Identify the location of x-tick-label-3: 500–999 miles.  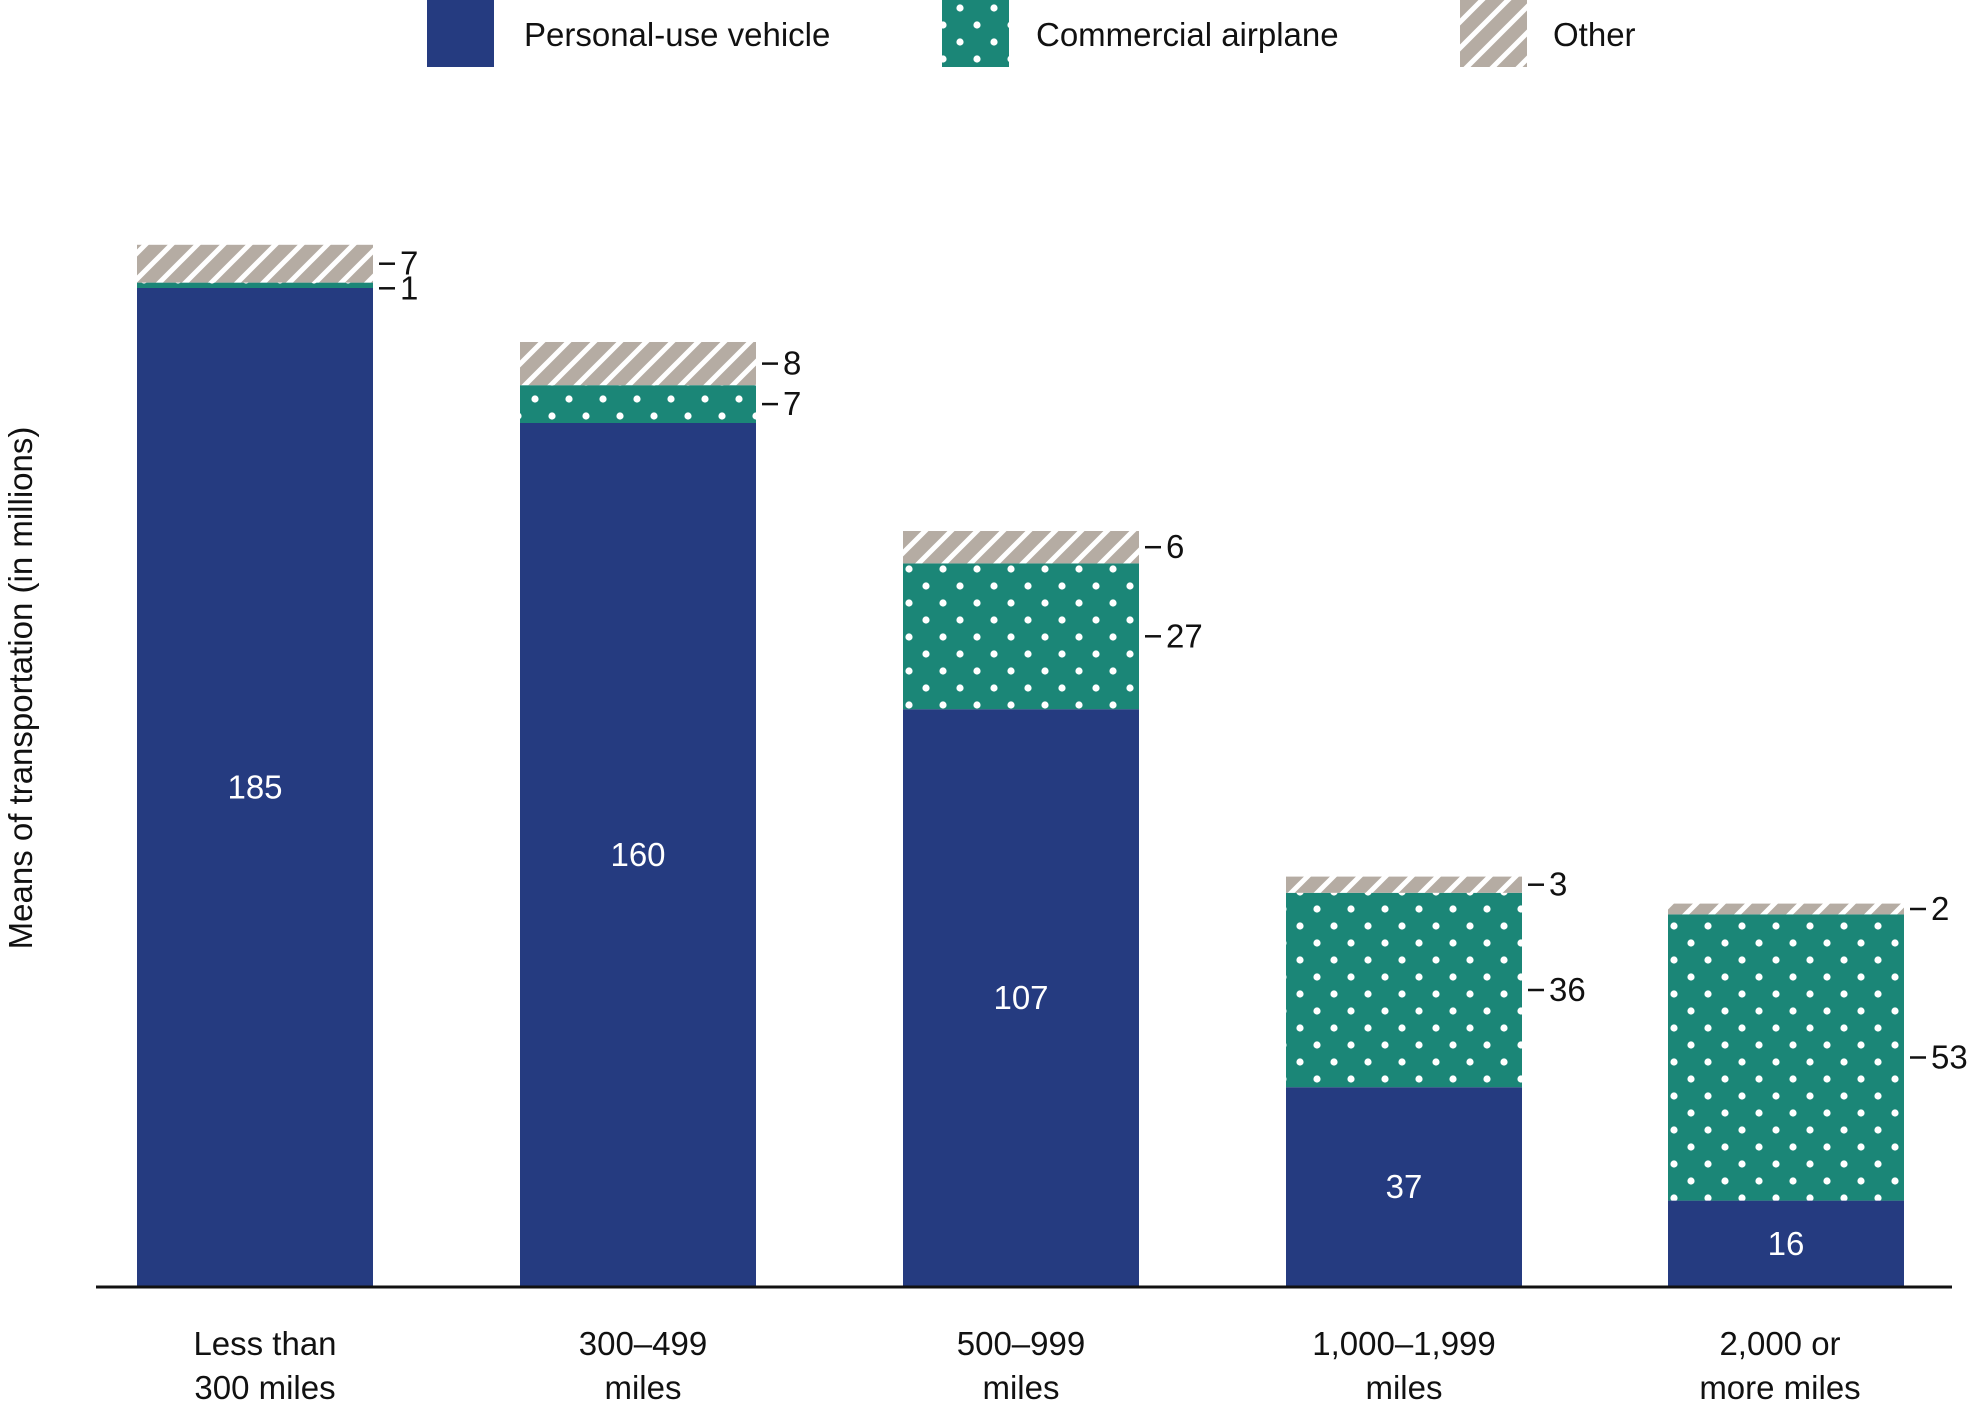
(1021, 1365).